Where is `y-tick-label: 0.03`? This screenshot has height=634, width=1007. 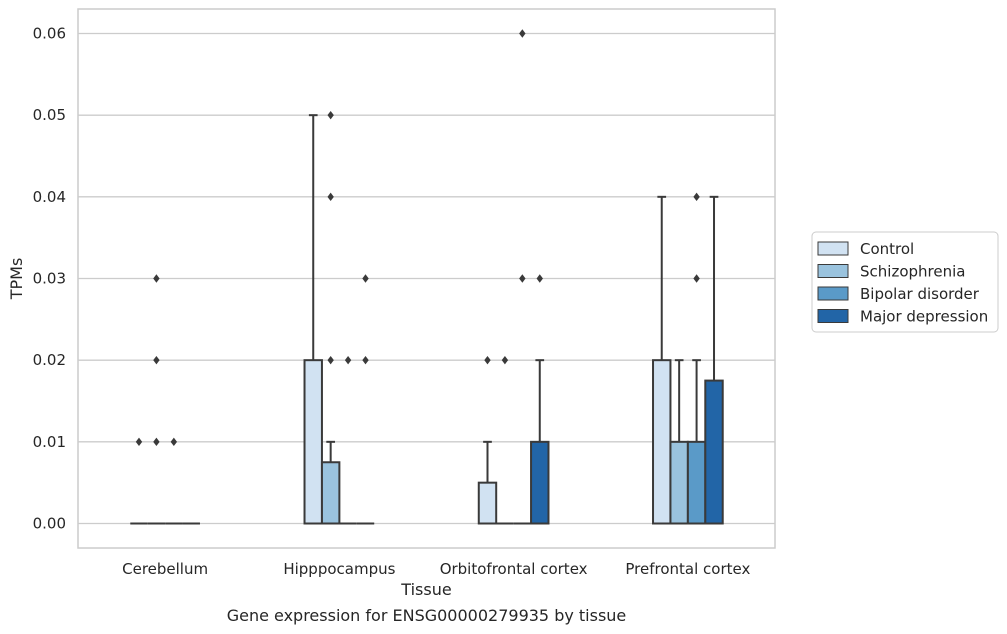 y-tick-label: 0.03 is located at coordinates (49, 279).